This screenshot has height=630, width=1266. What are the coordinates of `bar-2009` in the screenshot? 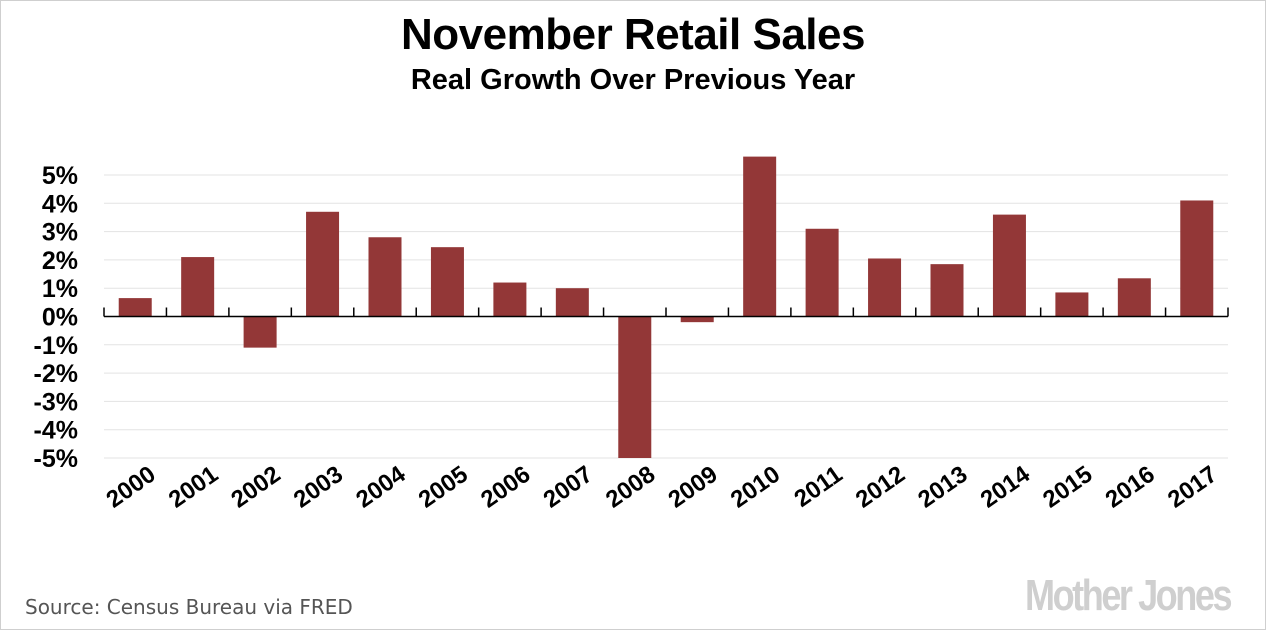 It's located at (697, 319).